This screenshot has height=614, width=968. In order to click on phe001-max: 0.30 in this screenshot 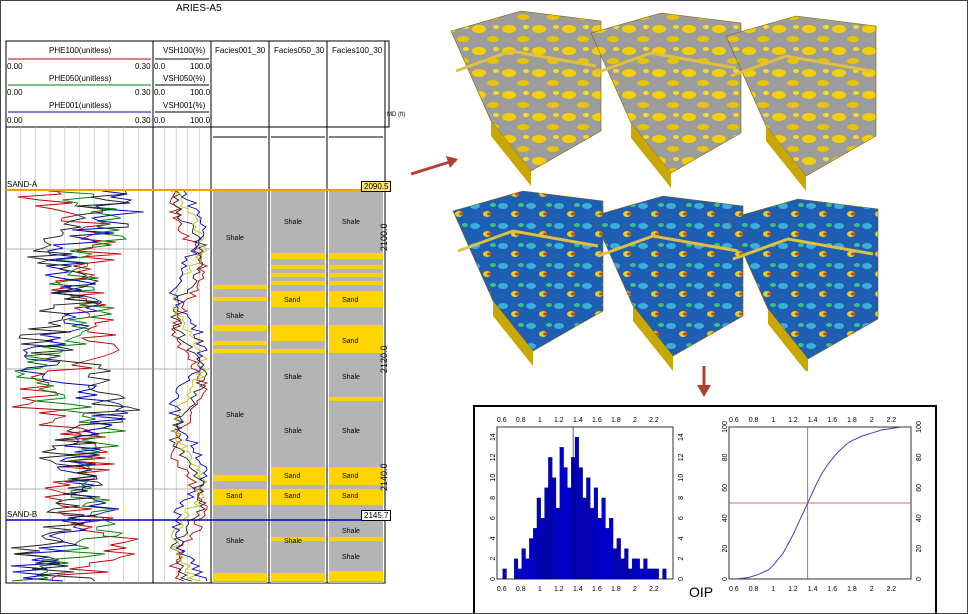, I will do `click(143, 120)`.